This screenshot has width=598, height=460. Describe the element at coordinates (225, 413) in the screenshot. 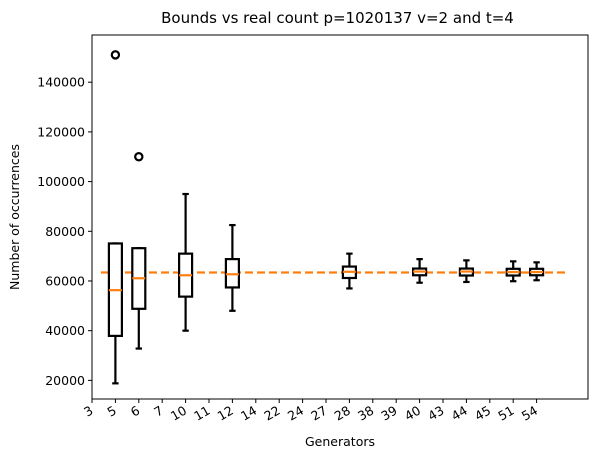

I see `x-tick-label: 12` at that location.